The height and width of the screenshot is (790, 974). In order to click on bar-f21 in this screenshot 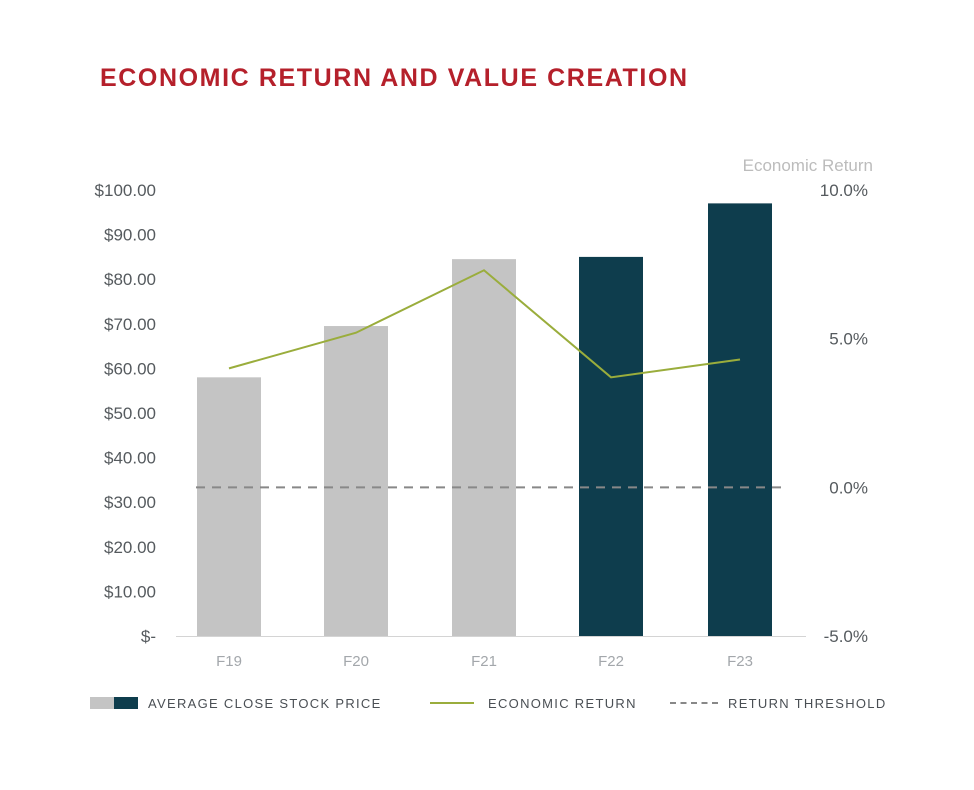, I will do `click(484, 447)`.